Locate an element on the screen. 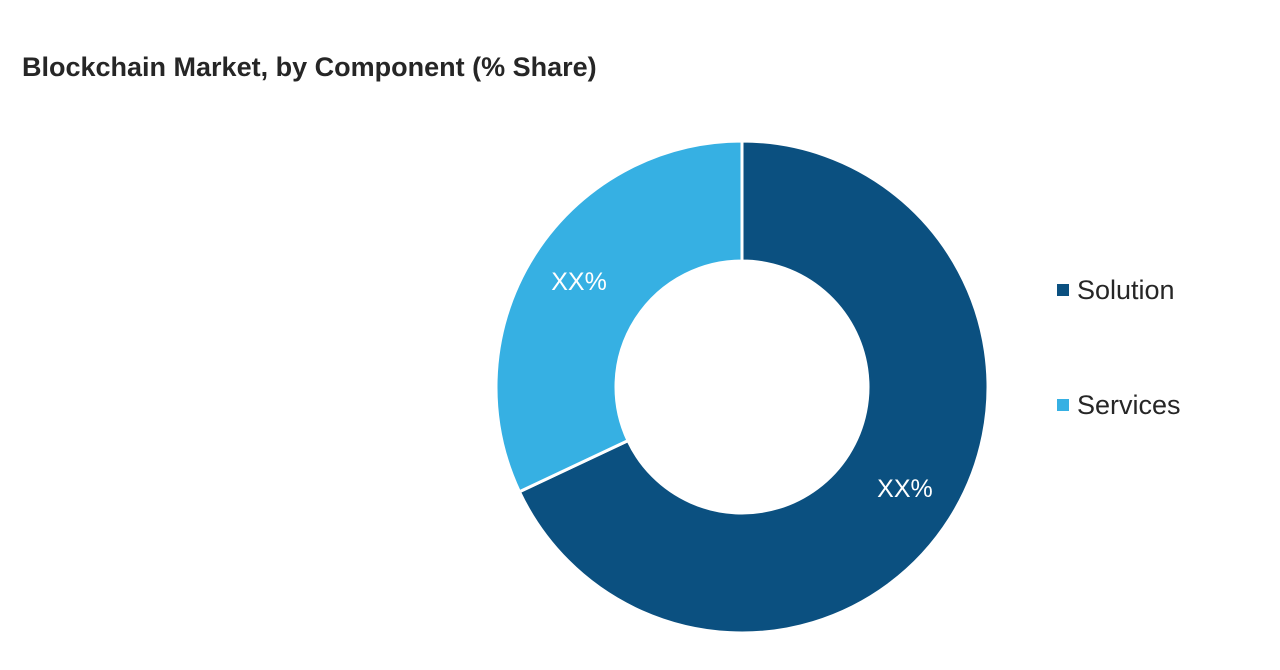 This screenshot has height=670, width=1280. legend-item-solution: Solution is located at coordinates (1119, 290).